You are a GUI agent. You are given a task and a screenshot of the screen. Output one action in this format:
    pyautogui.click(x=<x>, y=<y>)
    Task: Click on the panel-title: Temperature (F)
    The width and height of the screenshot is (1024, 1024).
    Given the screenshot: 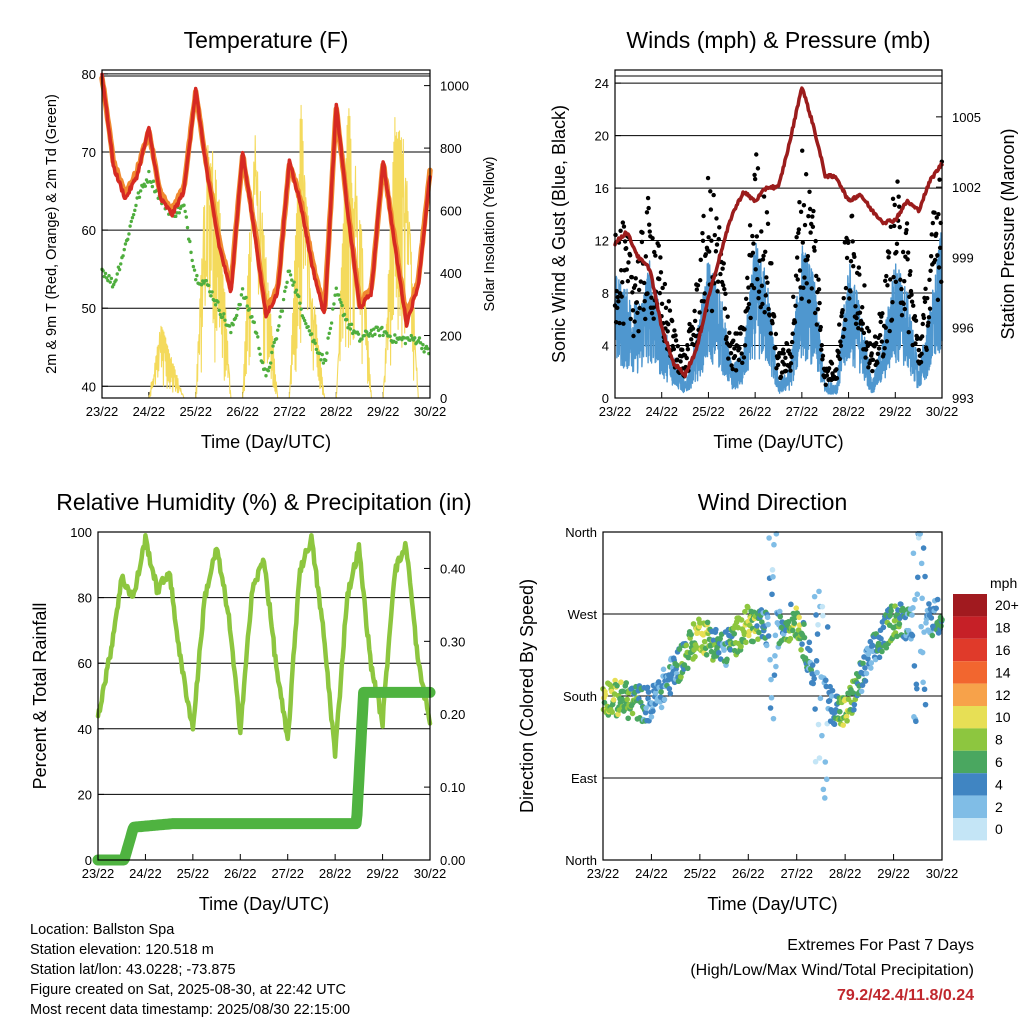 What is the action you would take?
    pyautogui.click(x=266, y=40)
    